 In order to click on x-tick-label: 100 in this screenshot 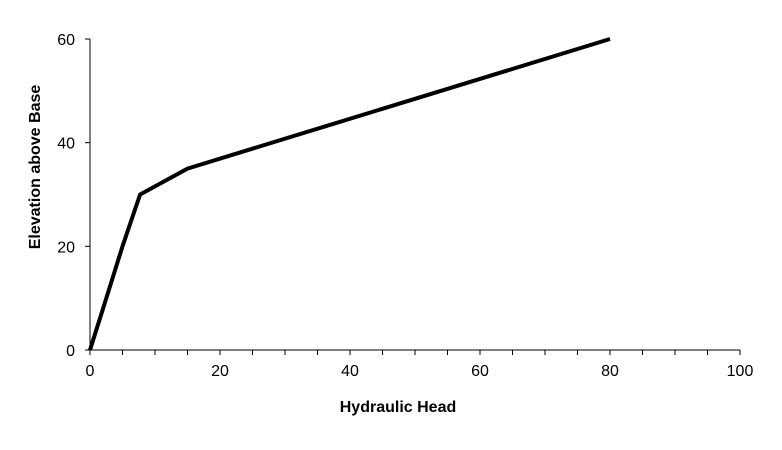, I will do `click(740, 371)`.